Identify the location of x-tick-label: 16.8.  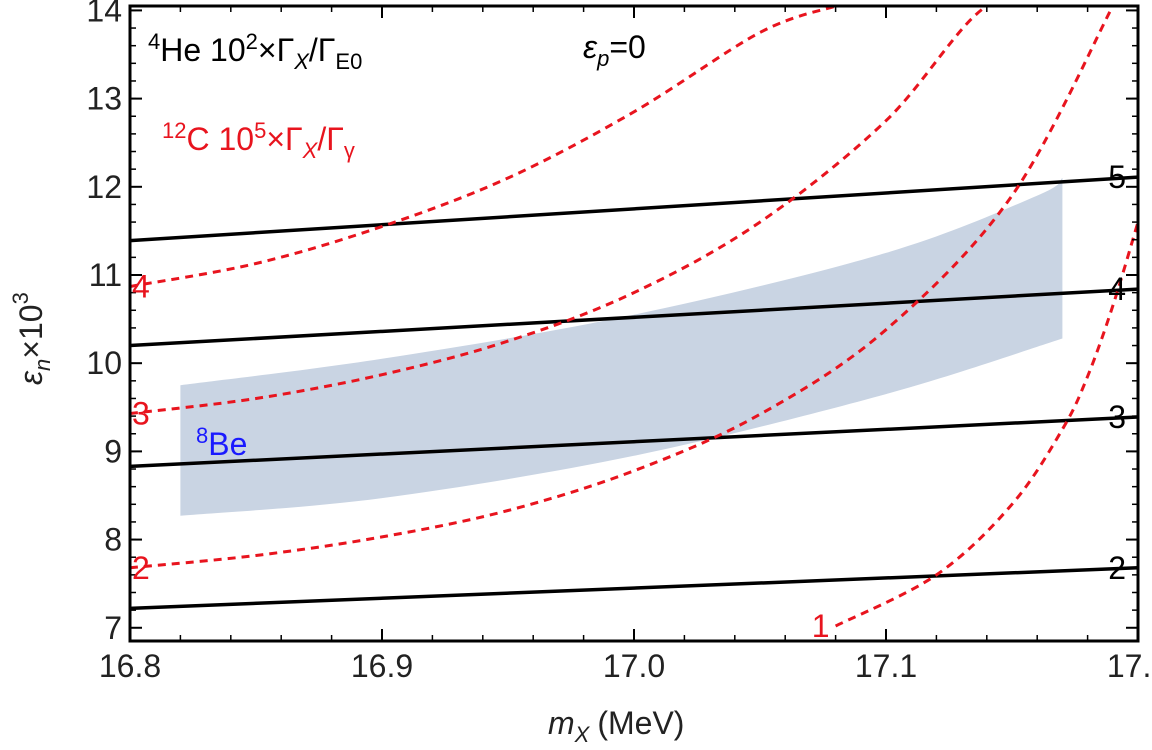
(130, 666).